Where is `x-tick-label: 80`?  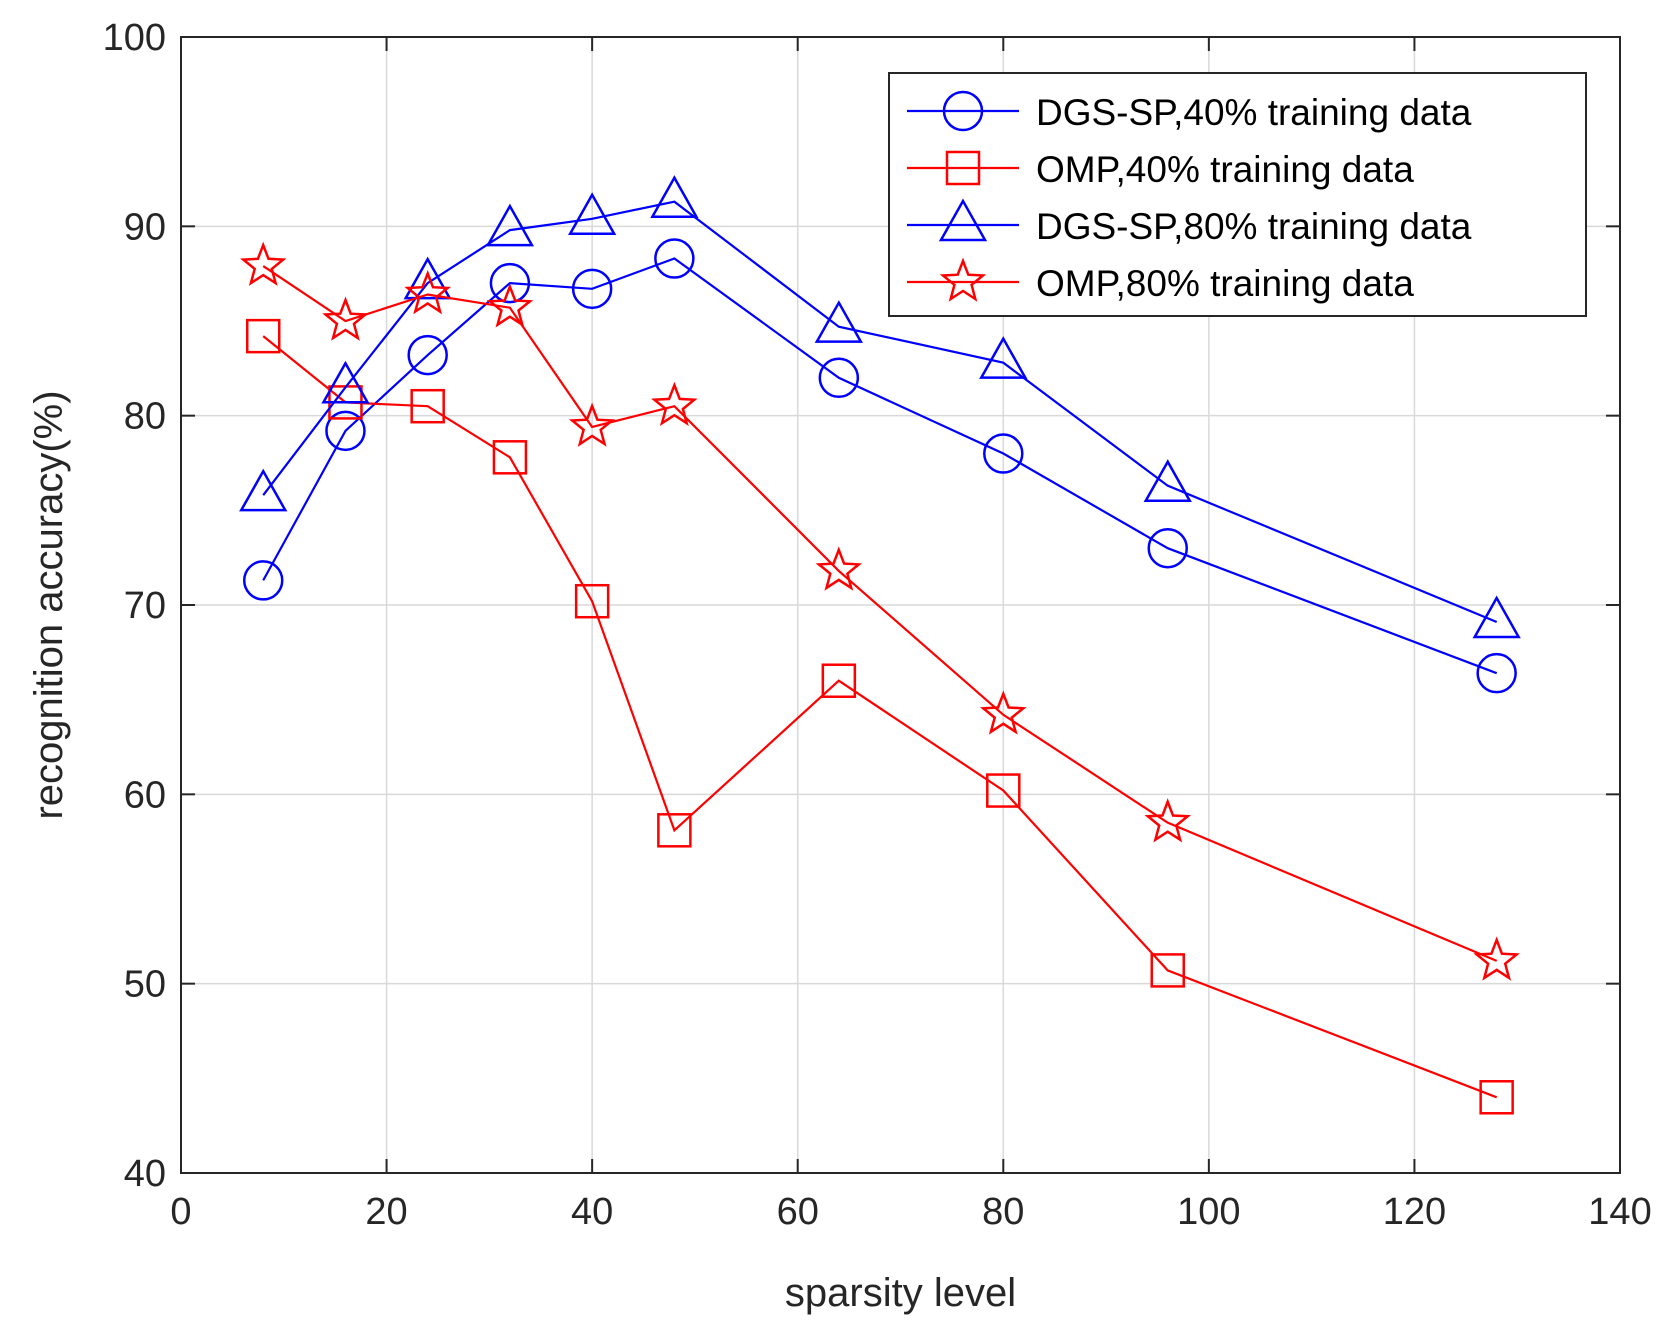
x-tick-label: 80 is located at coordinates (1003, 1212).